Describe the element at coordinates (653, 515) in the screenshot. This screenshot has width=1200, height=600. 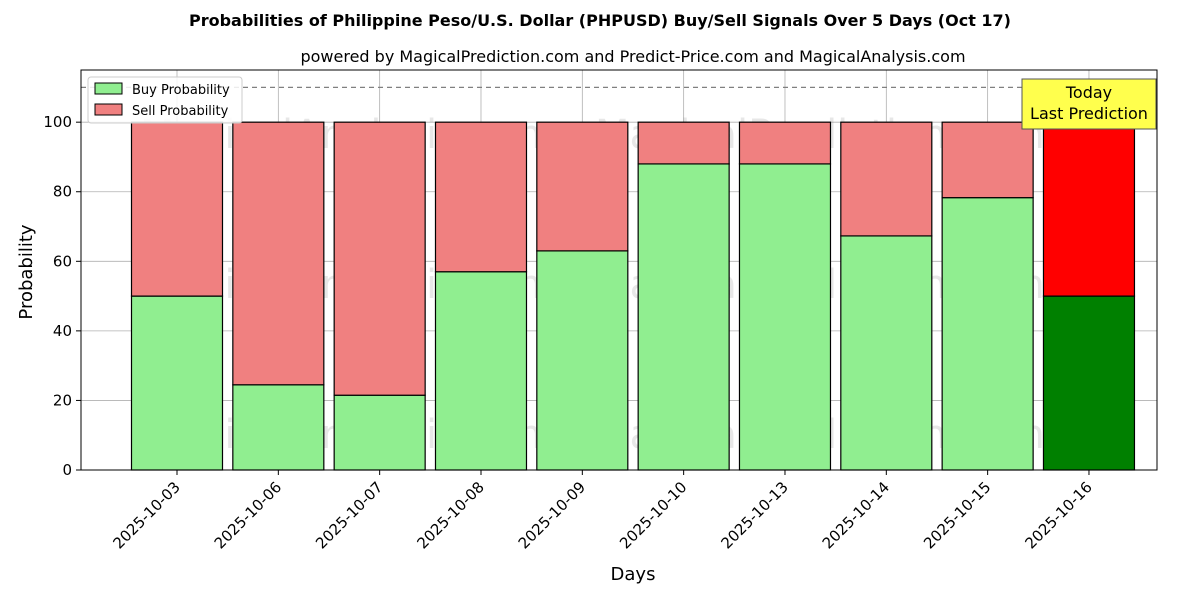
I see `x-tick-label-2025-10-10: 2025-10-10` at that location.